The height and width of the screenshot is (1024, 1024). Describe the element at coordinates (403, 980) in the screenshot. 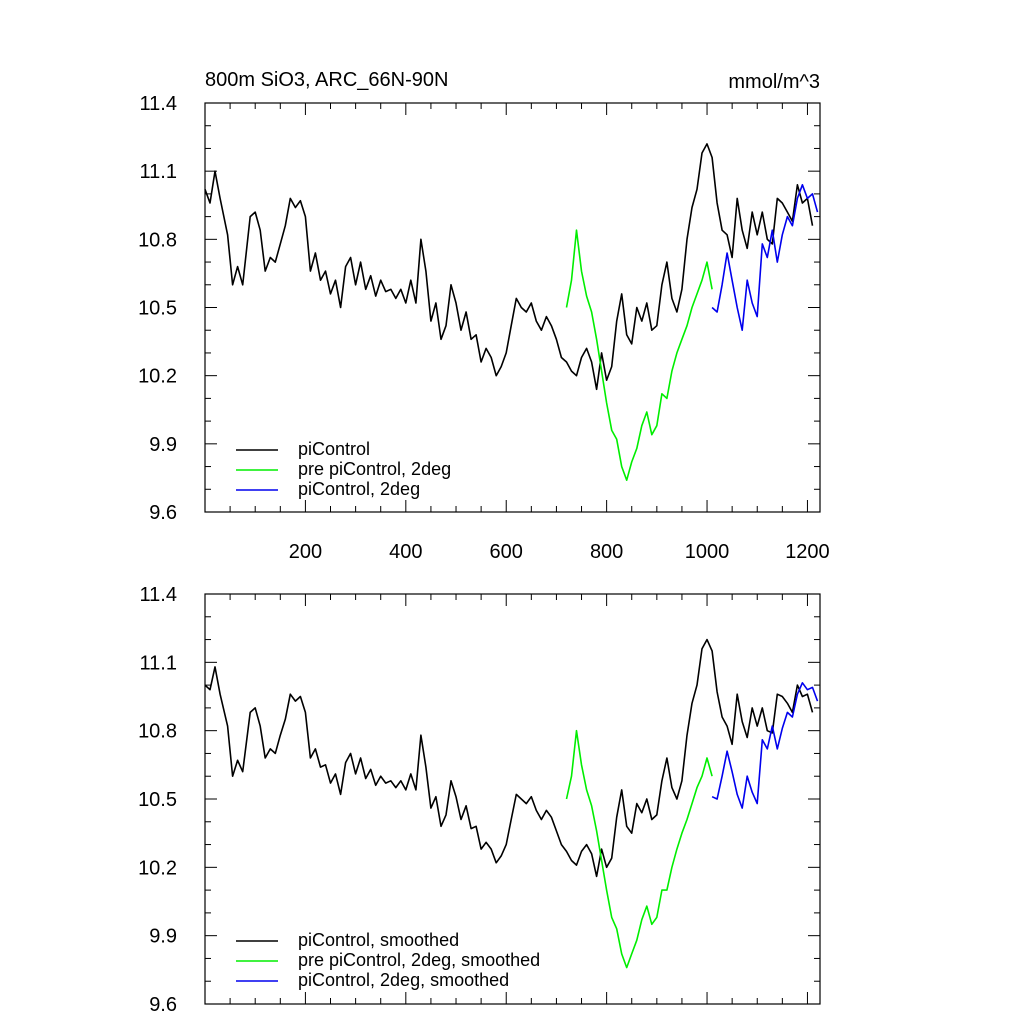

I see `legend-label-2: piControl, 2deg, smoothed` at that location.